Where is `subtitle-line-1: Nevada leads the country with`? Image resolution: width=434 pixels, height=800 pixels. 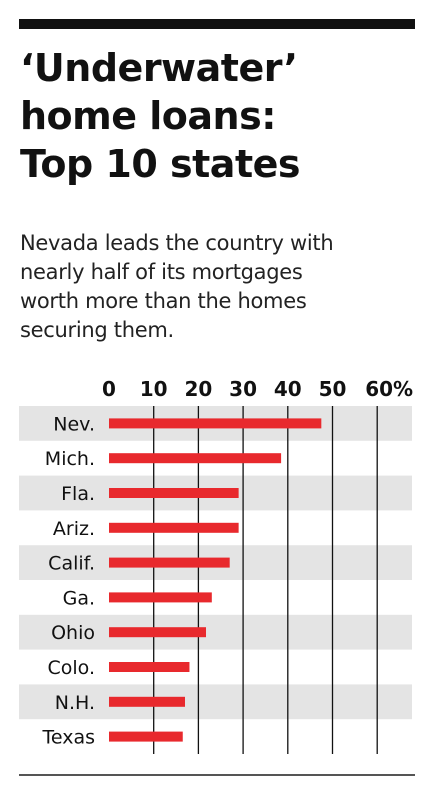
subtitle-line-1: Nevada leads the country with is located at coordinates (177, 243).